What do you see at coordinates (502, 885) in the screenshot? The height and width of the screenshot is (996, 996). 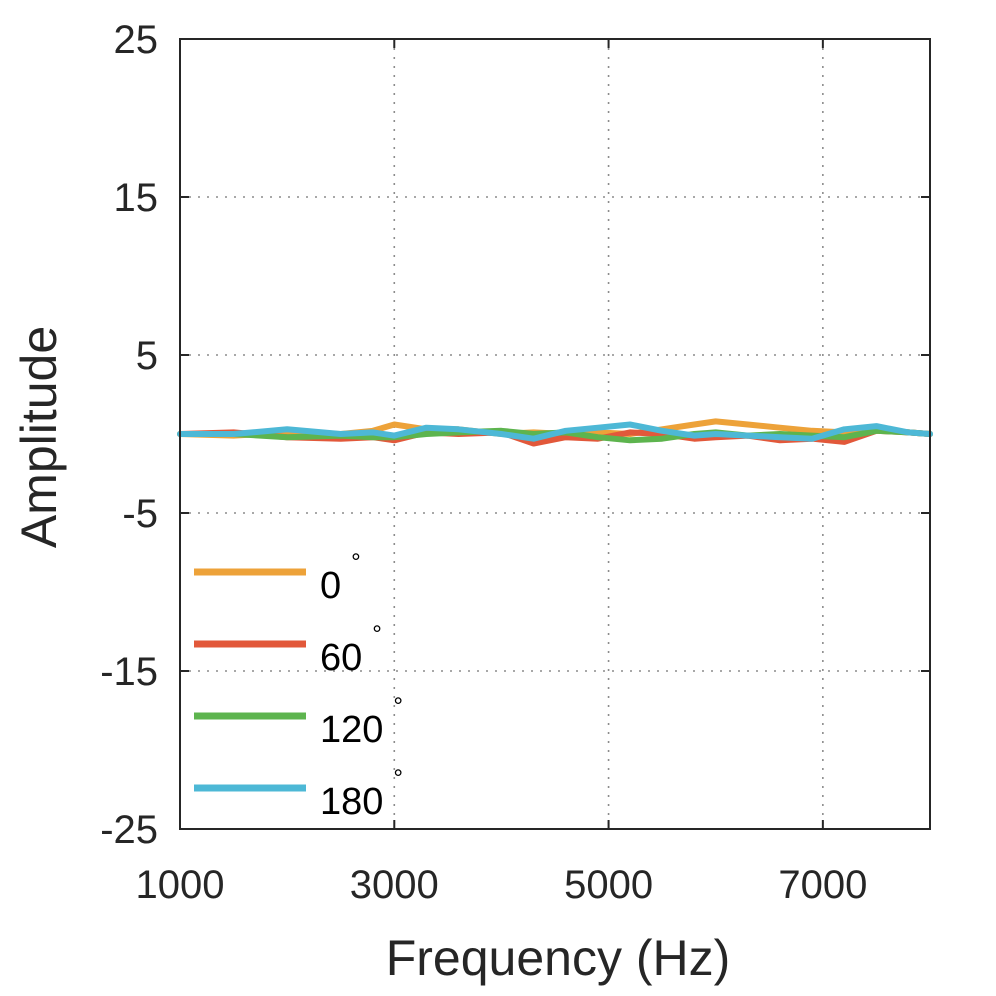 I see `x-tick-labels: 1000 3000 5000 7000` at bounding box center [502, 885].